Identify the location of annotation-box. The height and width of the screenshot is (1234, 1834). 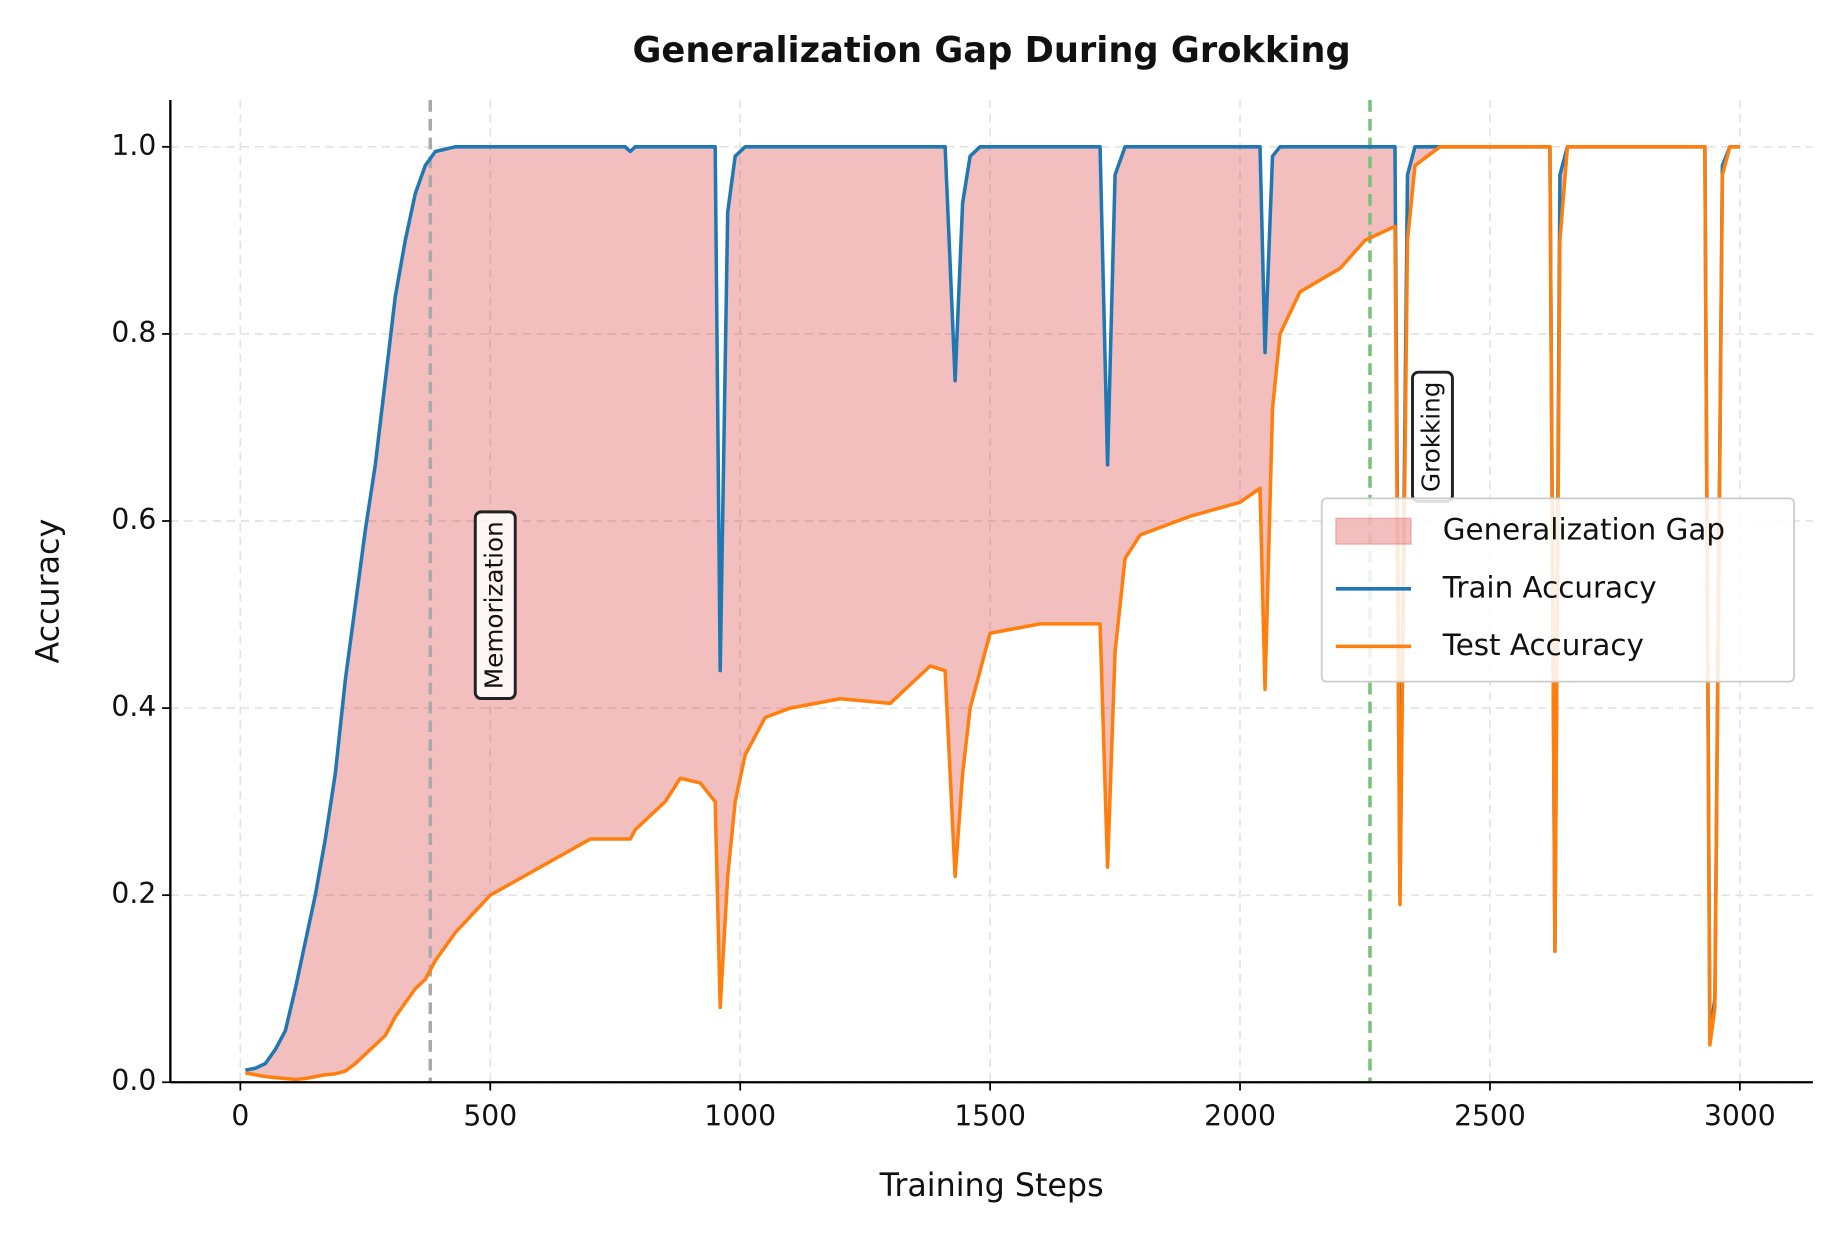
(495, 605).